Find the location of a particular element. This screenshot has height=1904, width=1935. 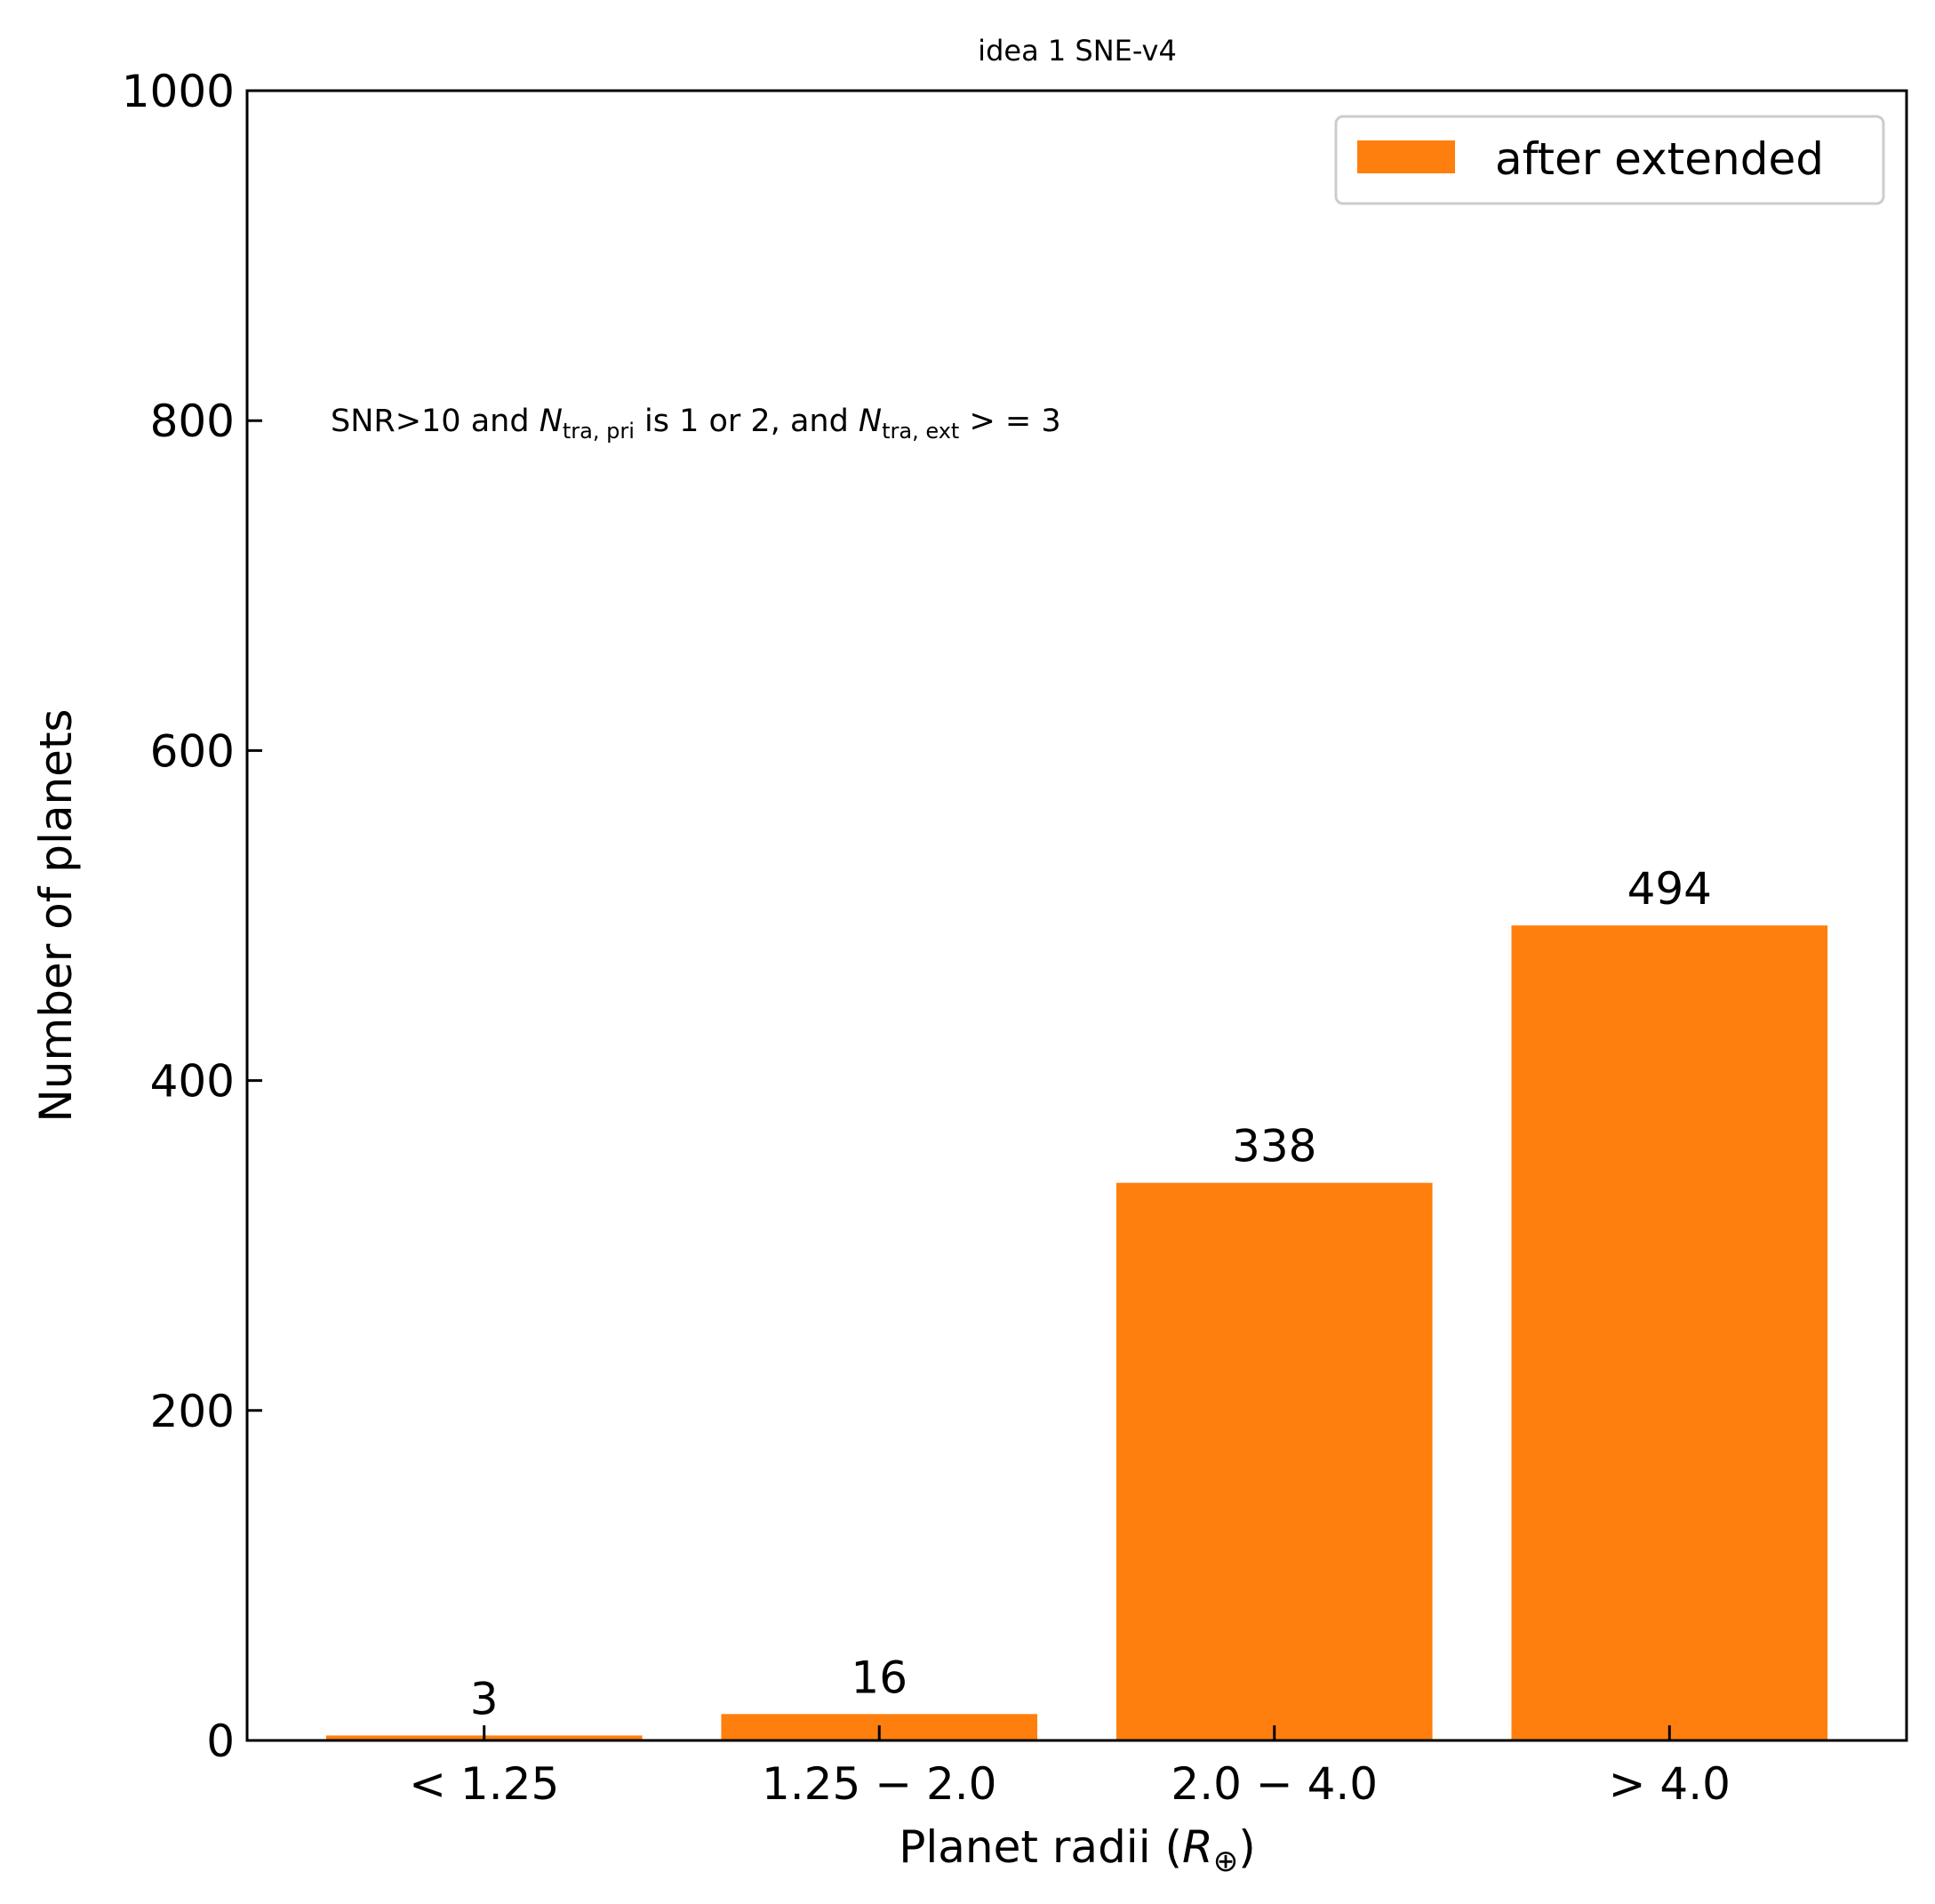

x-tick-label-3: > 4.0 is located at coordinates (1670, 1784).